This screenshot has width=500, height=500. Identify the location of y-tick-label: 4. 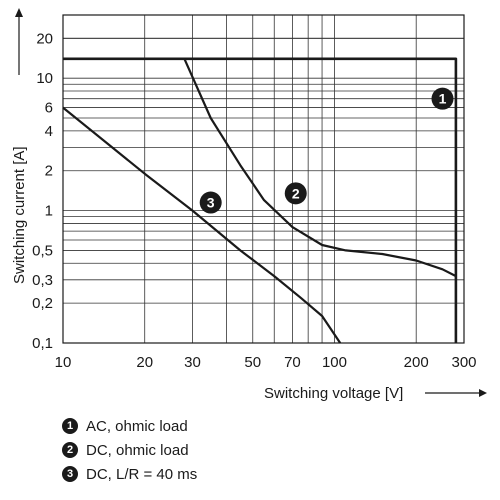
(49, 131).